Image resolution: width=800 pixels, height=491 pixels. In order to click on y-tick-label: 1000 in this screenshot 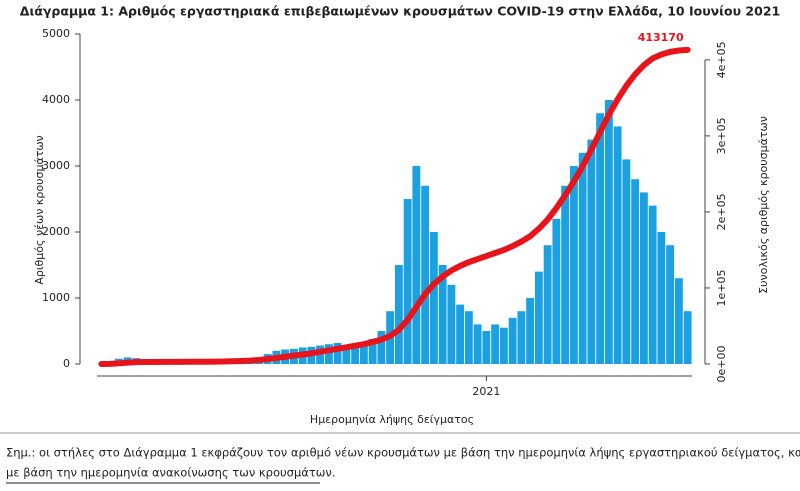, I will do `click(56, 297)`.